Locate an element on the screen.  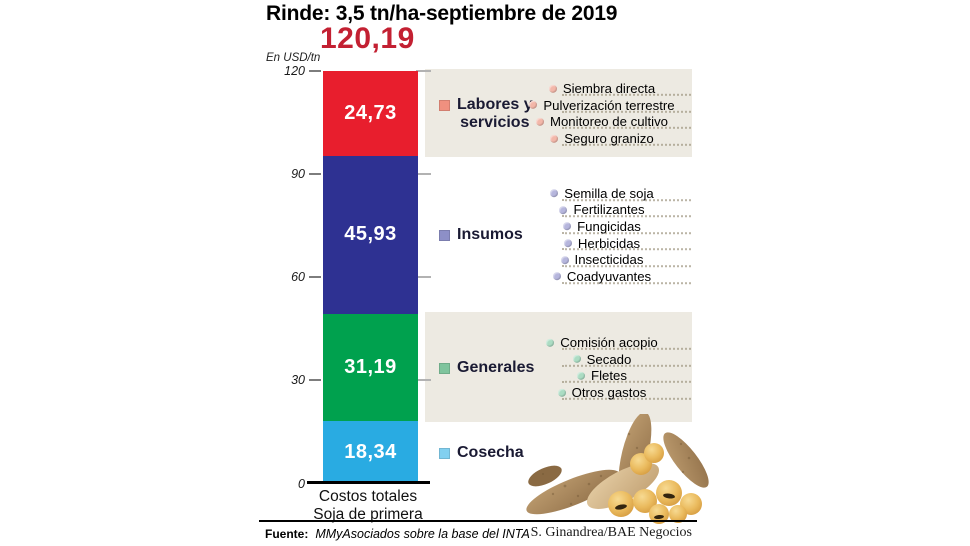
total-value: 120,19 is located at coordinates (367, 38).